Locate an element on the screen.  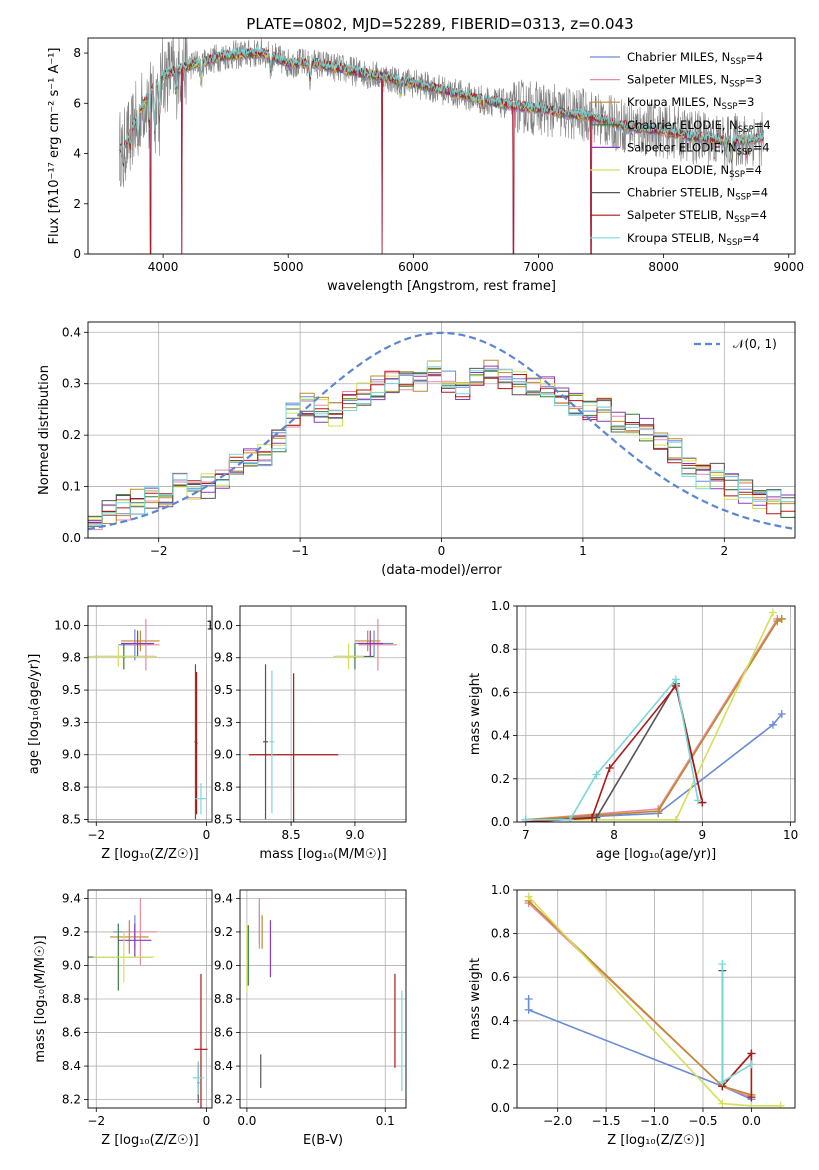
legend-label: Kroupa MILES, NSSP=3 is located at coordinates (690, 103).